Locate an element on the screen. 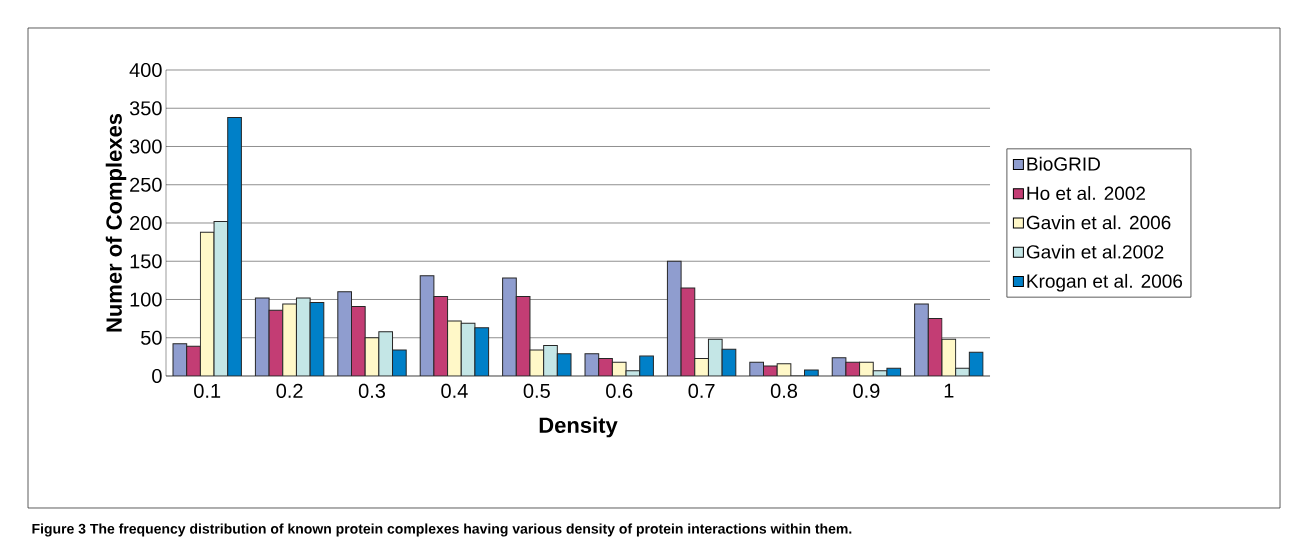  y-tick-label: 350 is located at coordinates (145, 108).